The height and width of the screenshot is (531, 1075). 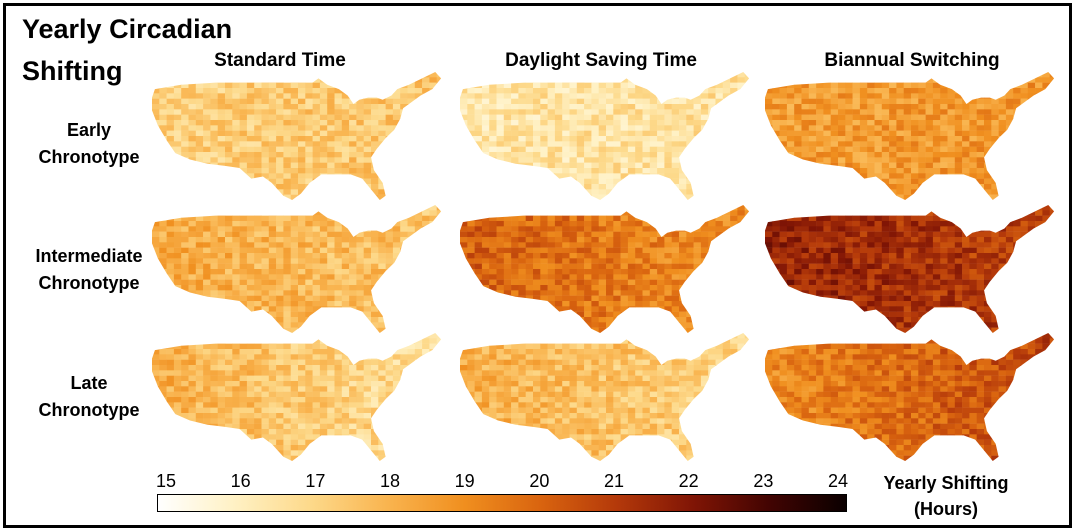 I want to click on colorbar-tick: 21, so click(x=614, y=481).